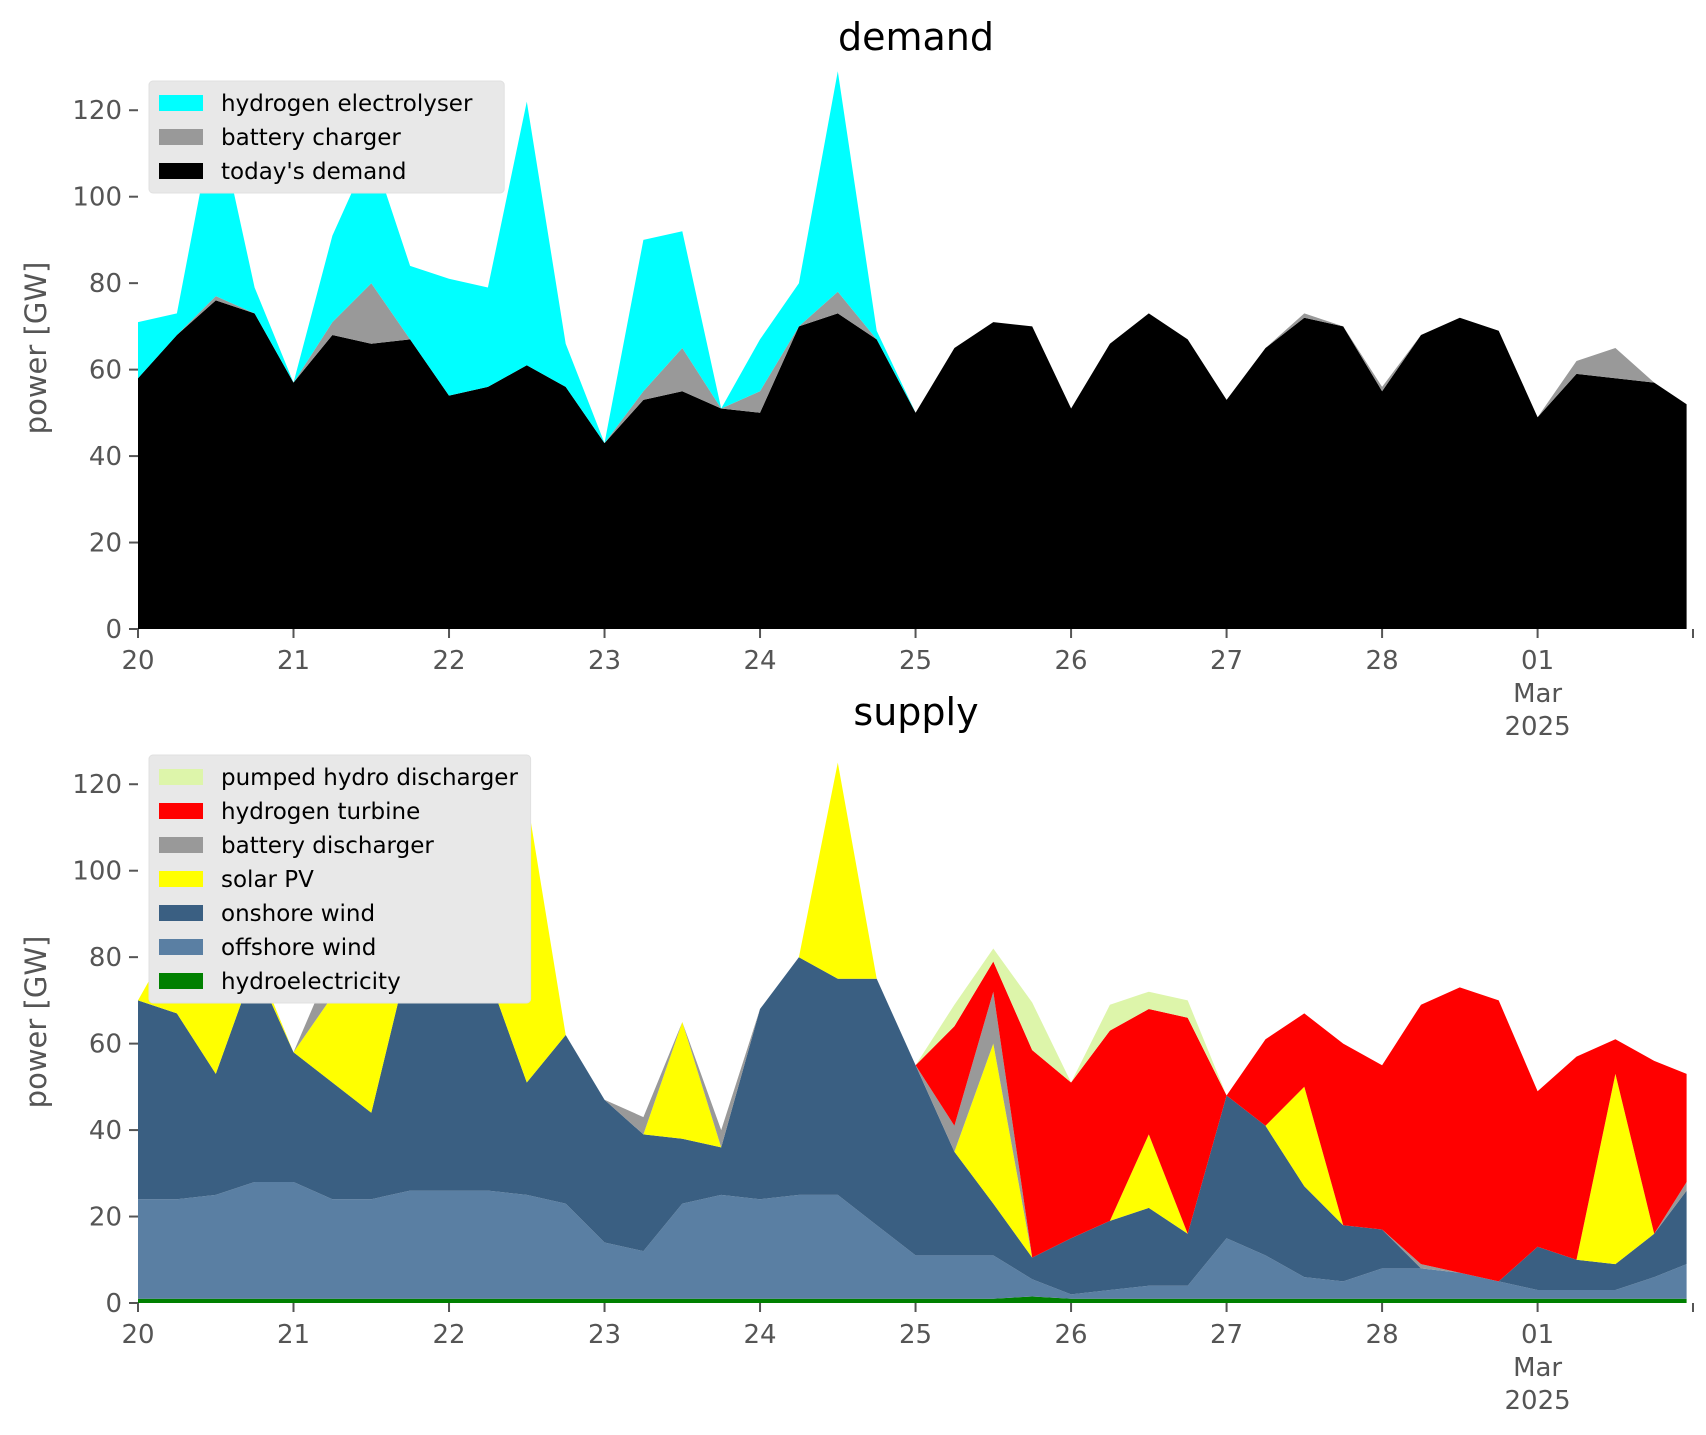 The height and width of the screenshot is (1435, 1706). Describe the element at coordinates (311, 982) in the screenshot. I see `legend-label-hydroelectricity: hydroelectricity` at that location.